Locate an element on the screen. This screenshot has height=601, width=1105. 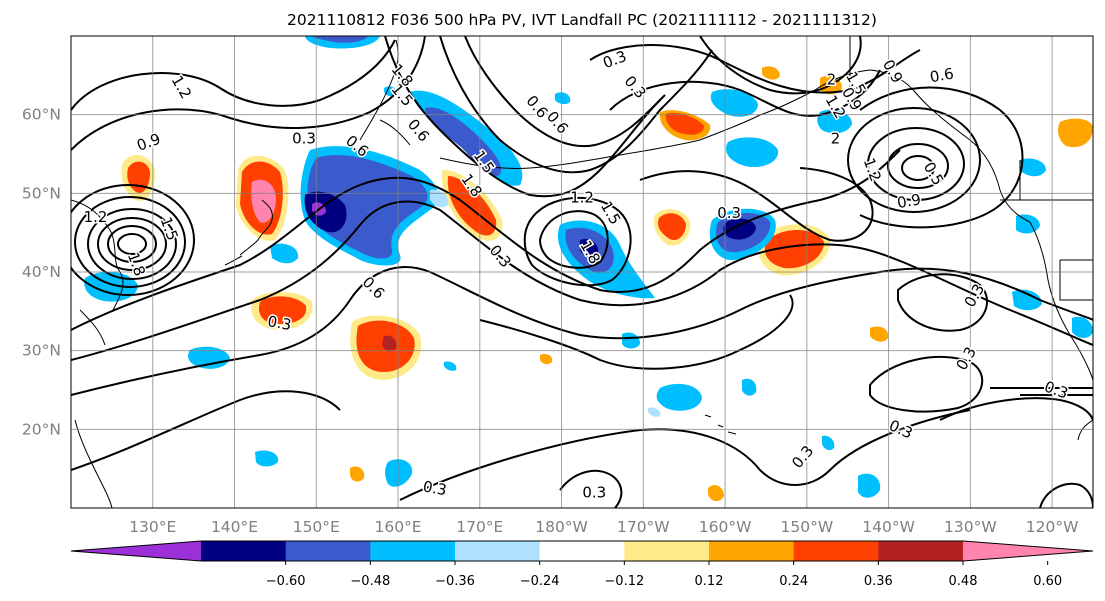
negative-anomaly-central-pacific is located at coordinates (606, 259).